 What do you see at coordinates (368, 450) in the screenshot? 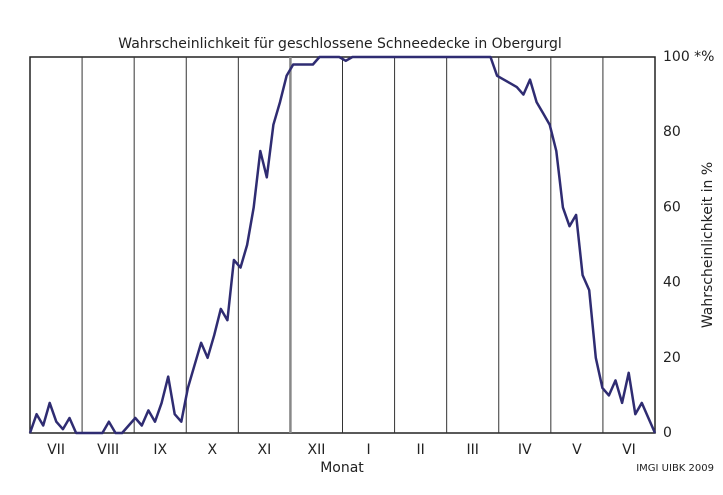
I see `x-tick-label: I` at bounding box center [368, 450].